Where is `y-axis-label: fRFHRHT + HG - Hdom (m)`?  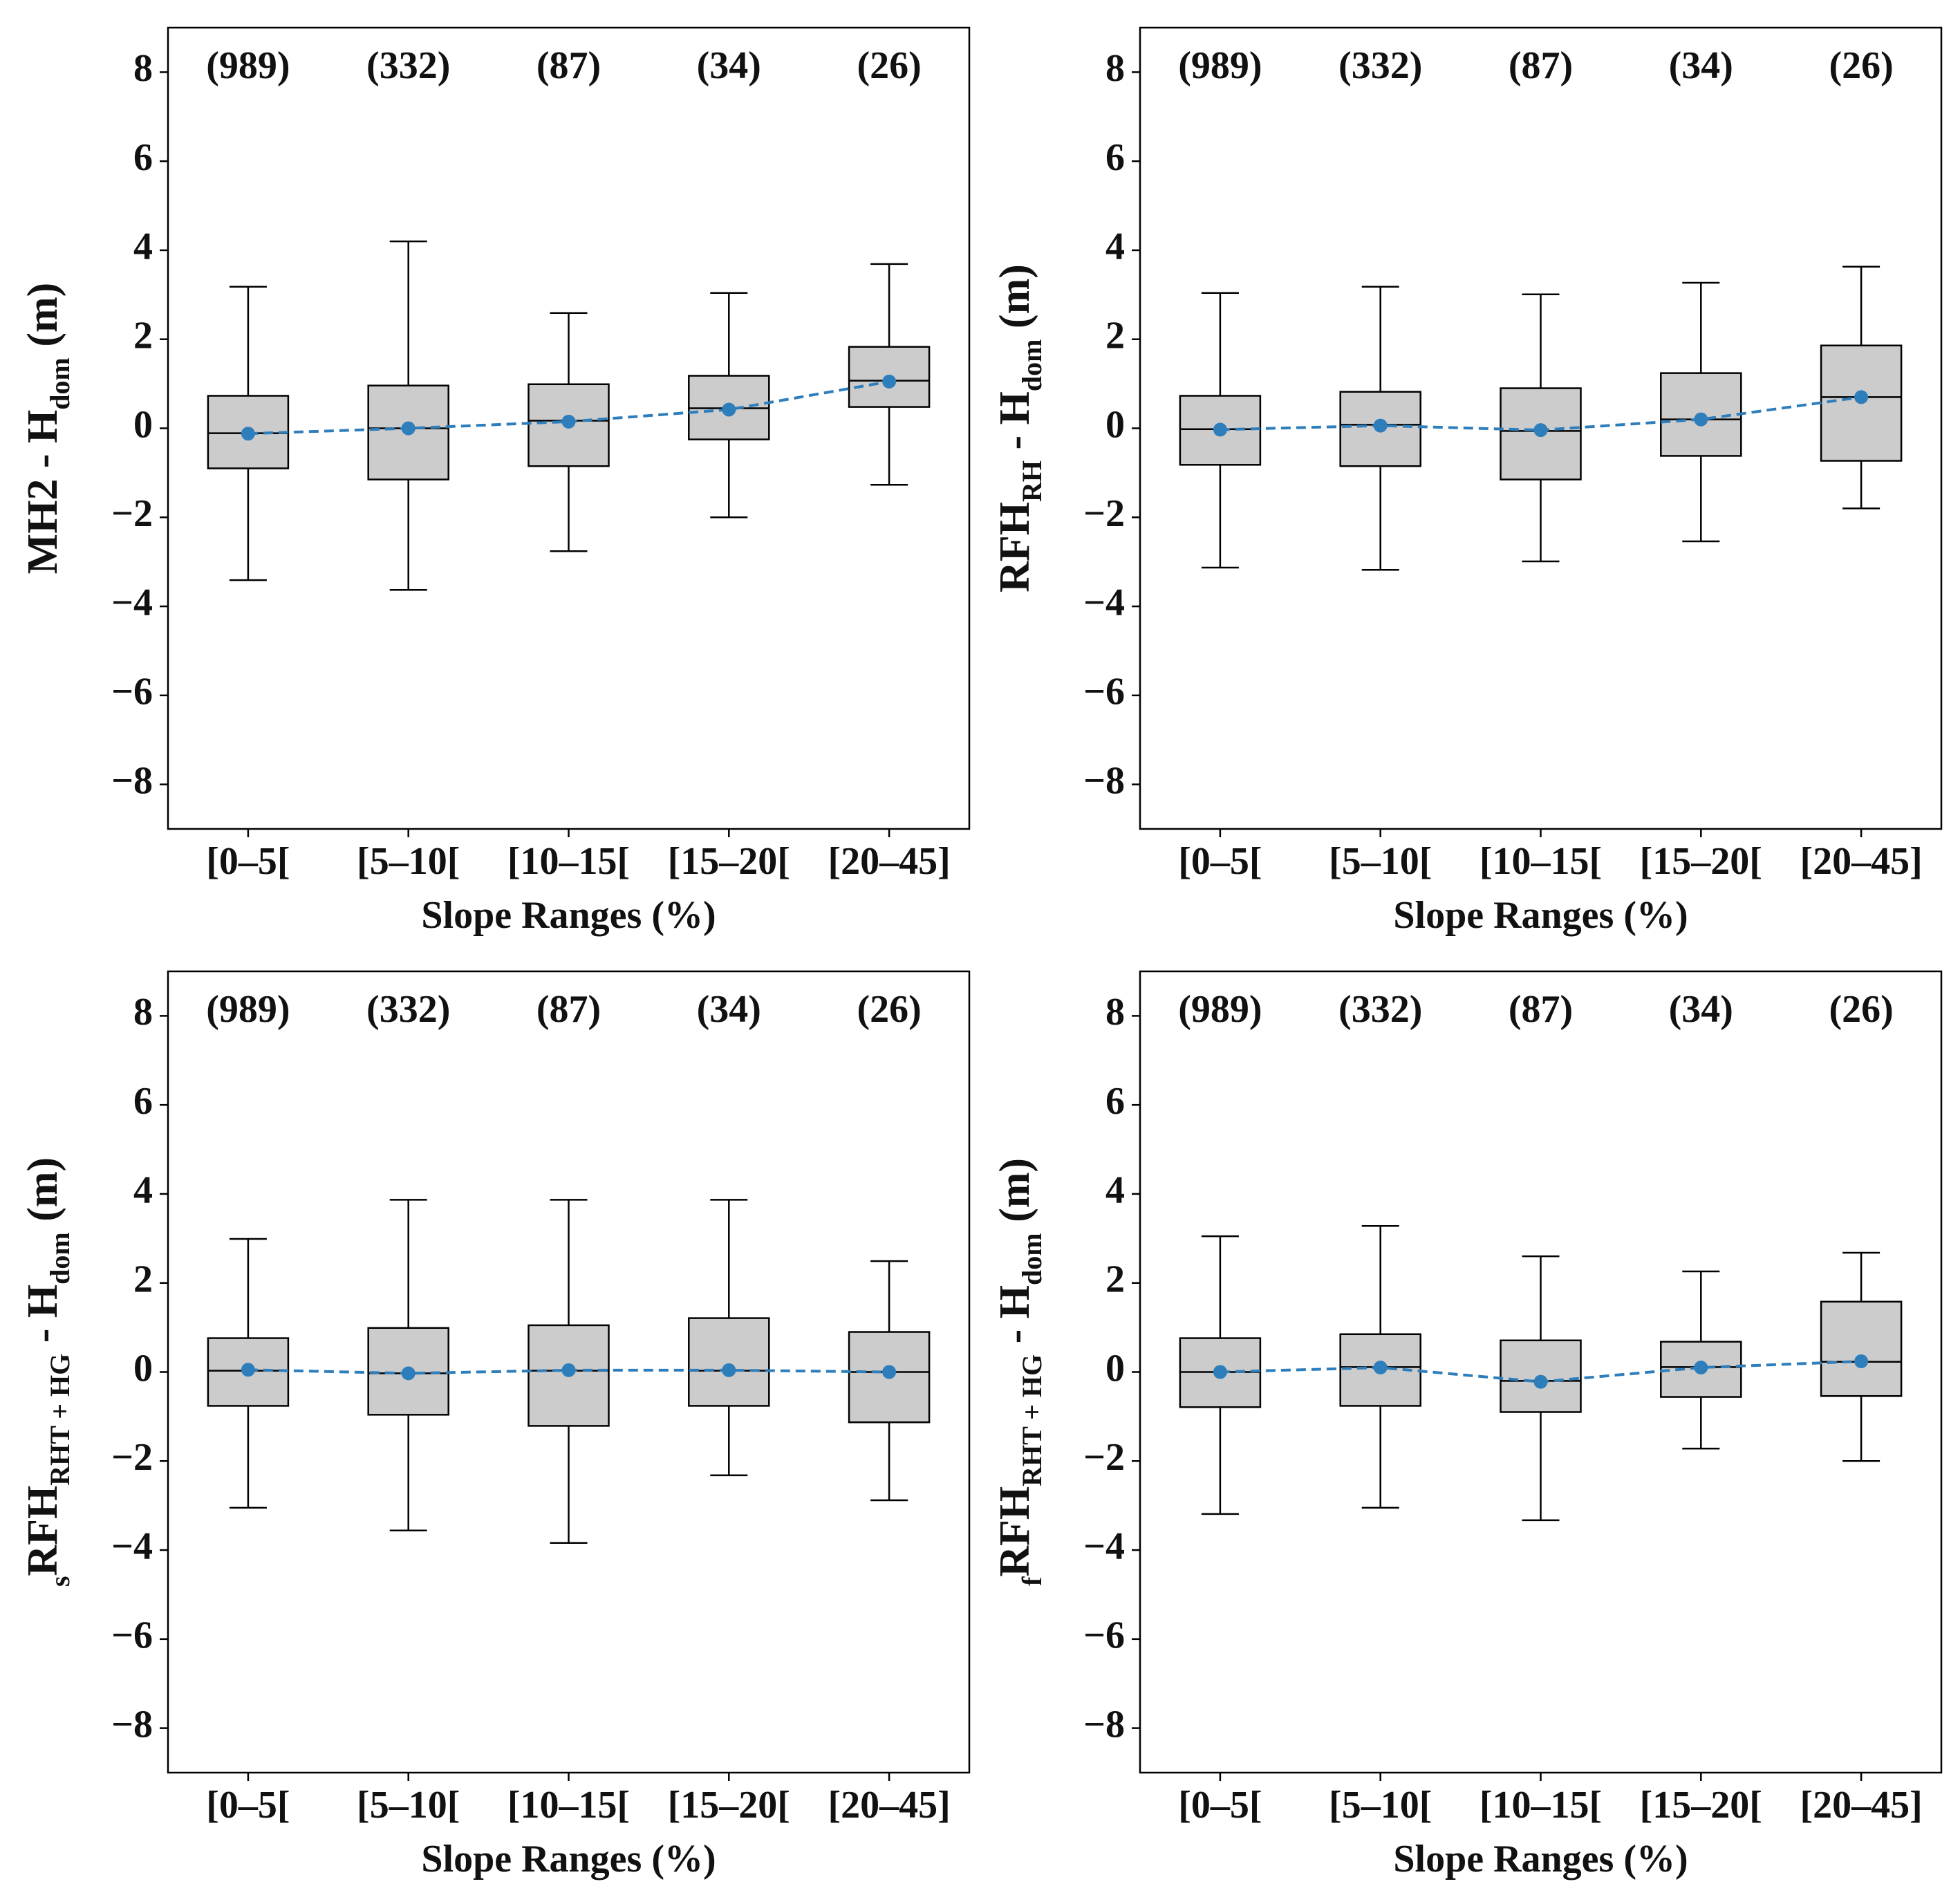
y-axis-label: fRFHRHT + HG - Hdom (m) is located at coordinates (1019, 1372).